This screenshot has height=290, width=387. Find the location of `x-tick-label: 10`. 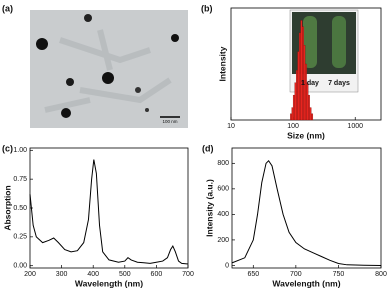

x-tick-label: 10 is located at coordinates (231, 126).